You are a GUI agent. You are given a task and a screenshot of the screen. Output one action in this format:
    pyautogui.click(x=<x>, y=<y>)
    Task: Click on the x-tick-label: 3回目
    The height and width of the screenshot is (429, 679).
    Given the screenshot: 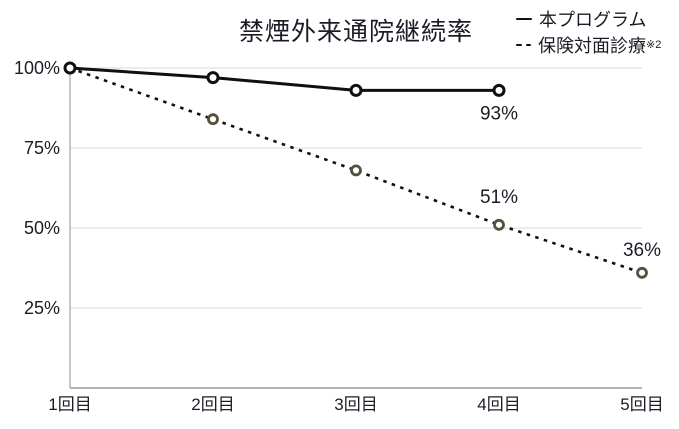 What is the action you would take?
    pyautogui.click(x=355, y=404)
    